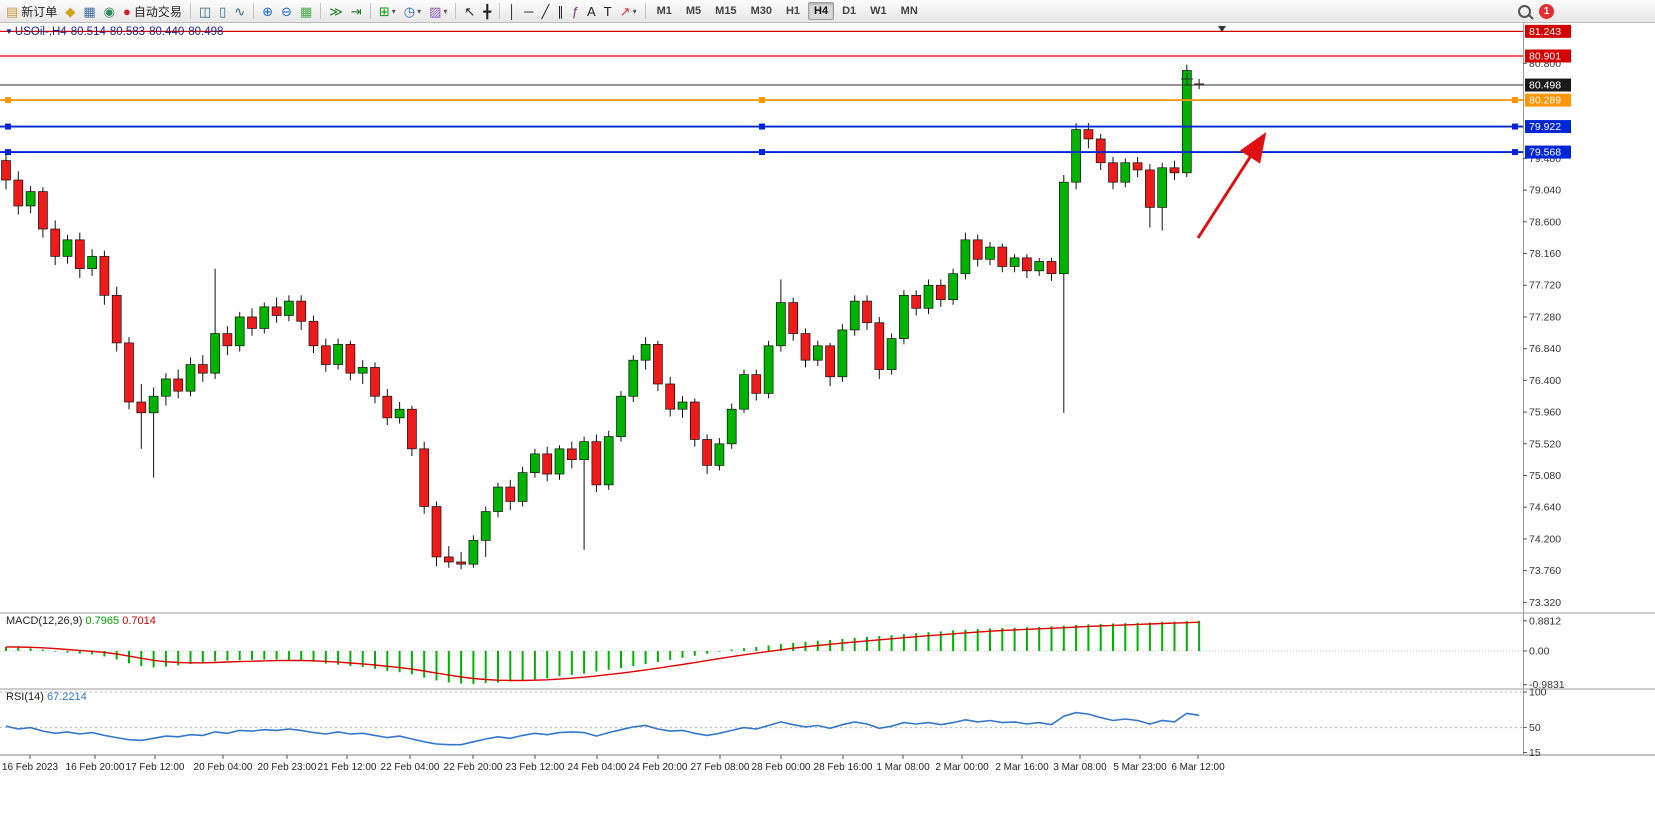 This screenshot has height=825, width=1655. I want to click on market-watch-button: ▦, so click(89, 11).